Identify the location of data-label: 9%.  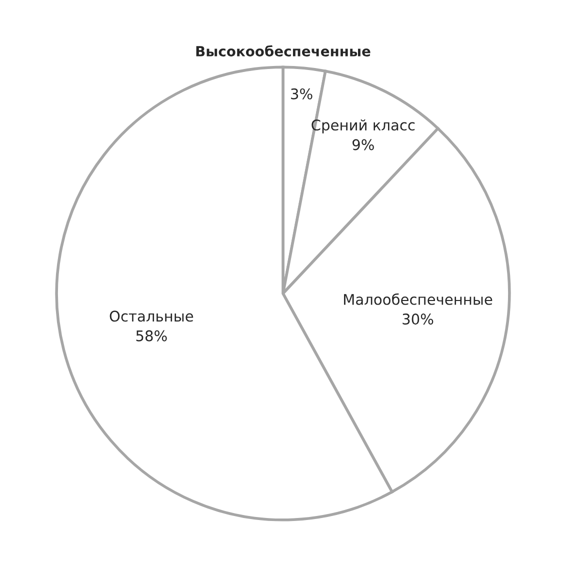
(363, 144).